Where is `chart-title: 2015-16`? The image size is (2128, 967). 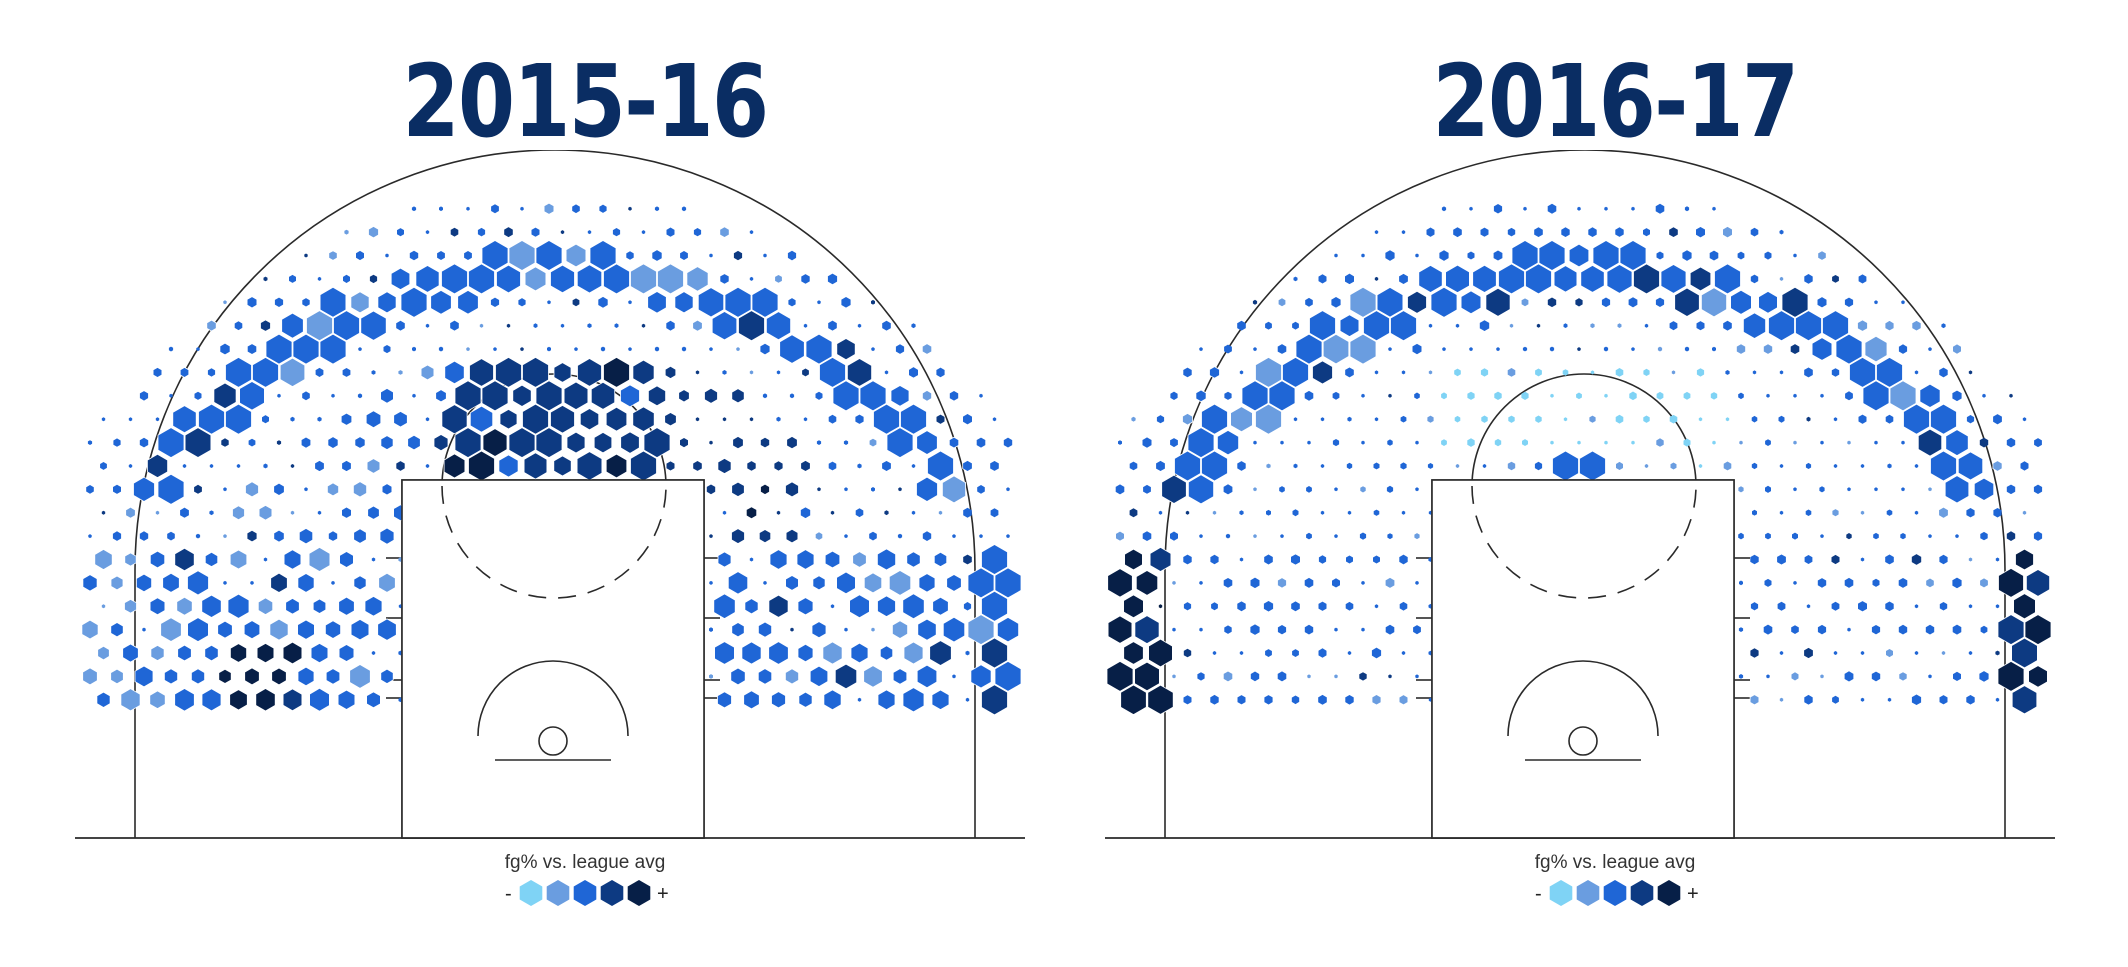
chart-title: 2015-16 is located at coordinates (586, 101).